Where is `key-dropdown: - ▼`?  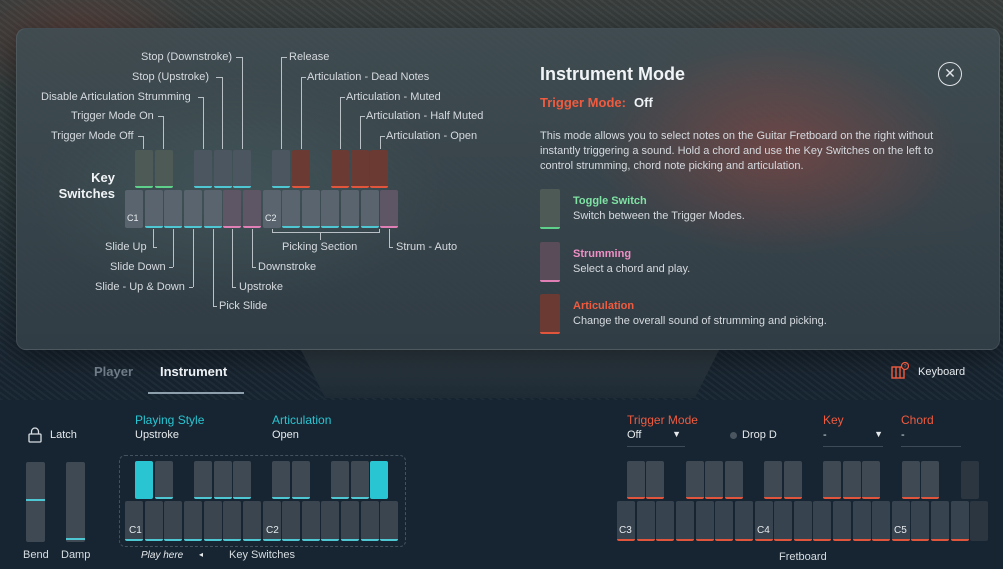
key-dropdown: - ▼ is located at coordinates (853, 438).